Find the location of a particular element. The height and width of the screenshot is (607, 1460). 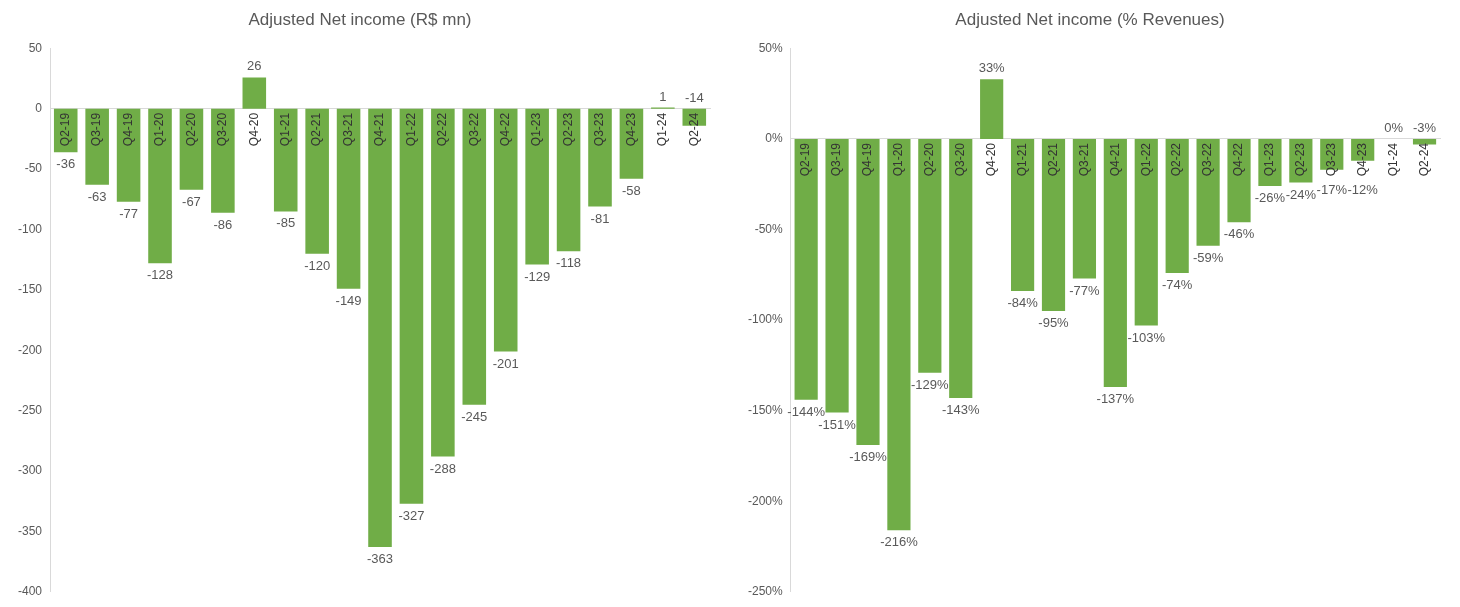

data-label: -36 is located at coordinates (66, 164).